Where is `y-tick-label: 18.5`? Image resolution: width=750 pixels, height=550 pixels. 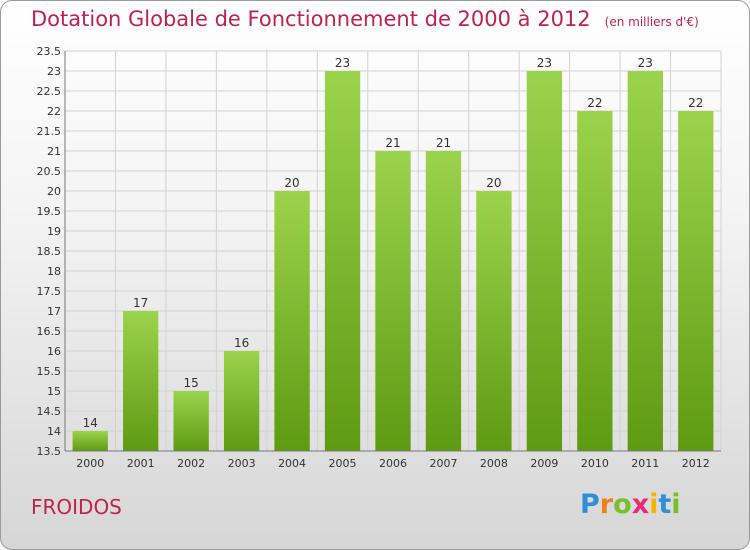
y-tick-label: 18.5 is located at coordinates (49, 251).